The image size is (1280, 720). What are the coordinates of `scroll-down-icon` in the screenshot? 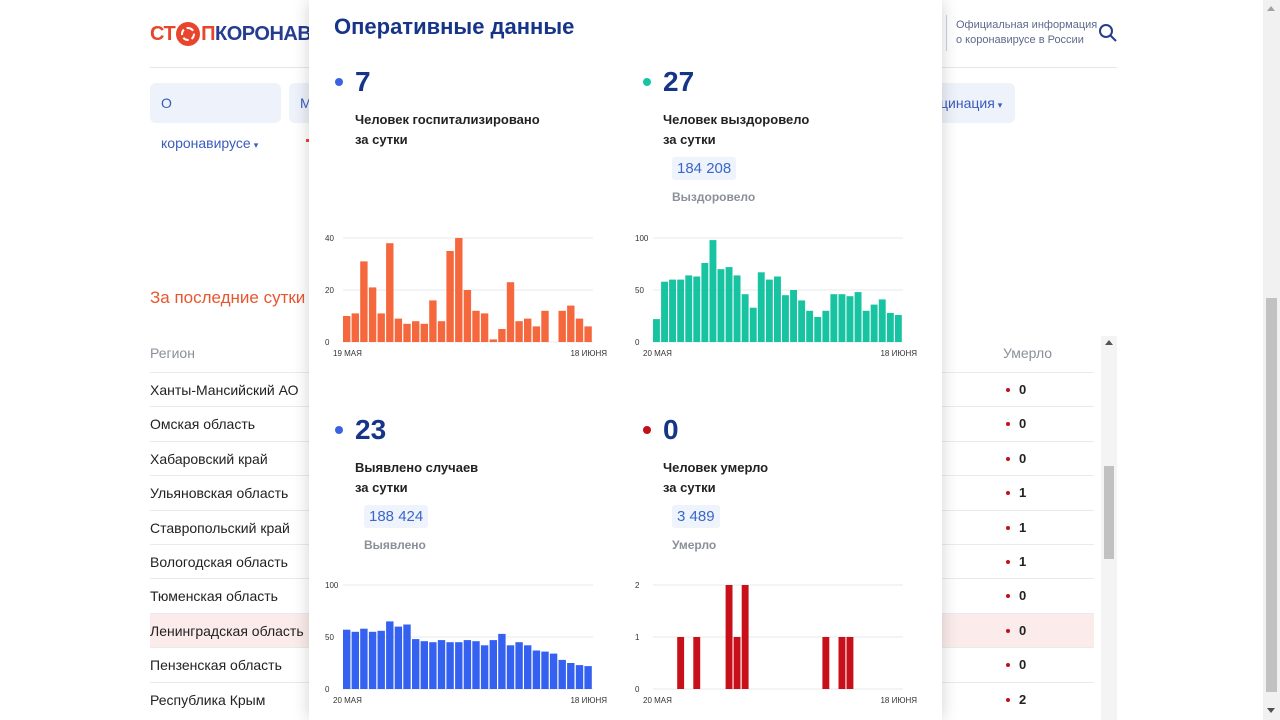 It's located at (1271, 710).